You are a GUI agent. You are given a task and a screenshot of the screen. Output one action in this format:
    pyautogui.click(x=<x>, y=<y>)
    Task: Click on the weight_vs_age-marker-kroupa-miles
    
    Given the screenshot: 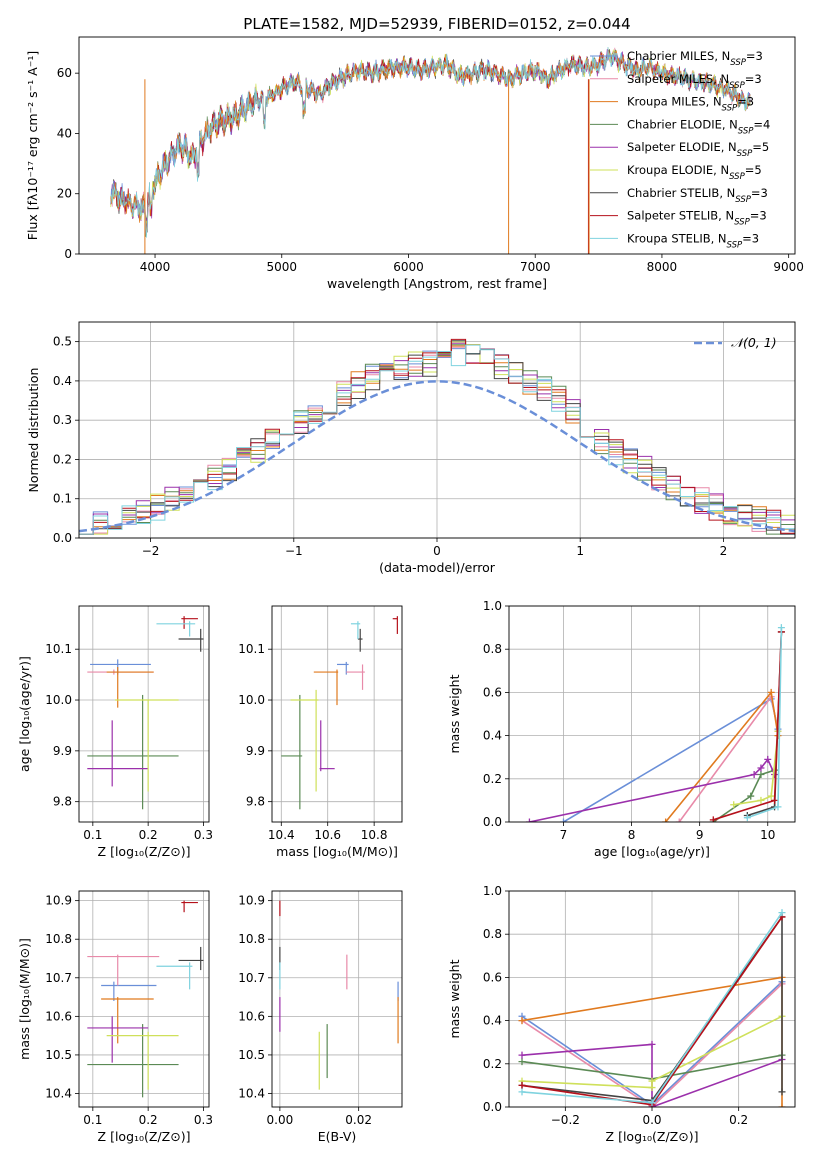 What is the action you would take?
    pyautogui.click(x=666, y=820)
    